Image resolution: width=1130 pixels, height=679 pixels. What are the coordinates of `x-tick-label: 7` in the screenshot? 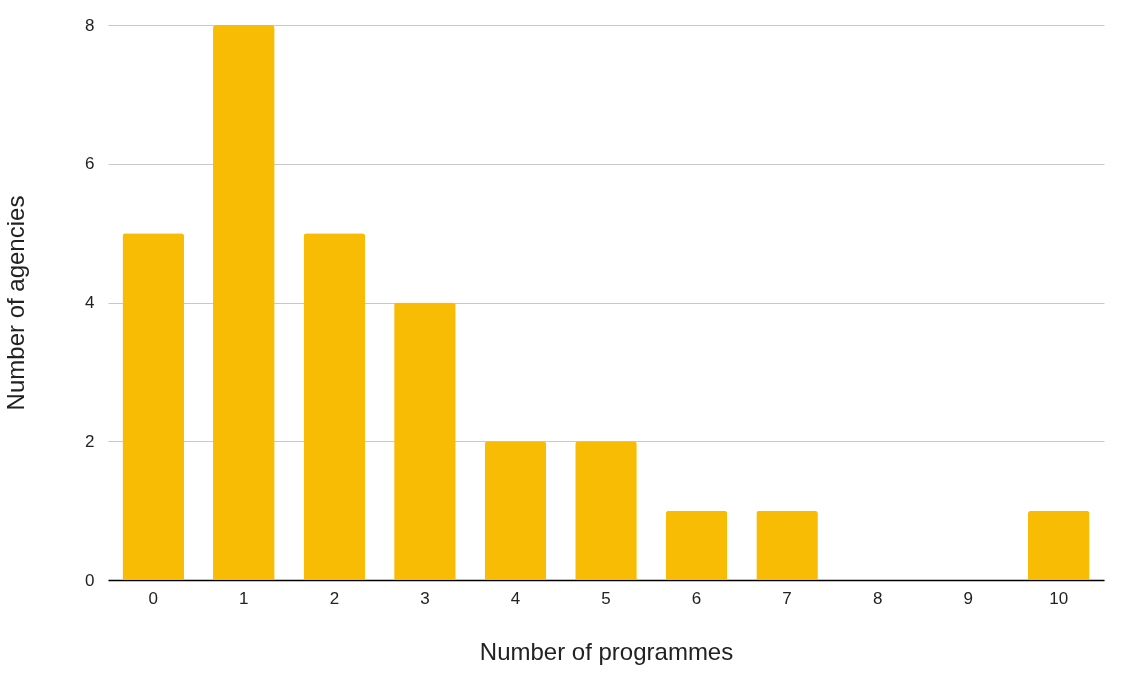 It's located at (787, 598).